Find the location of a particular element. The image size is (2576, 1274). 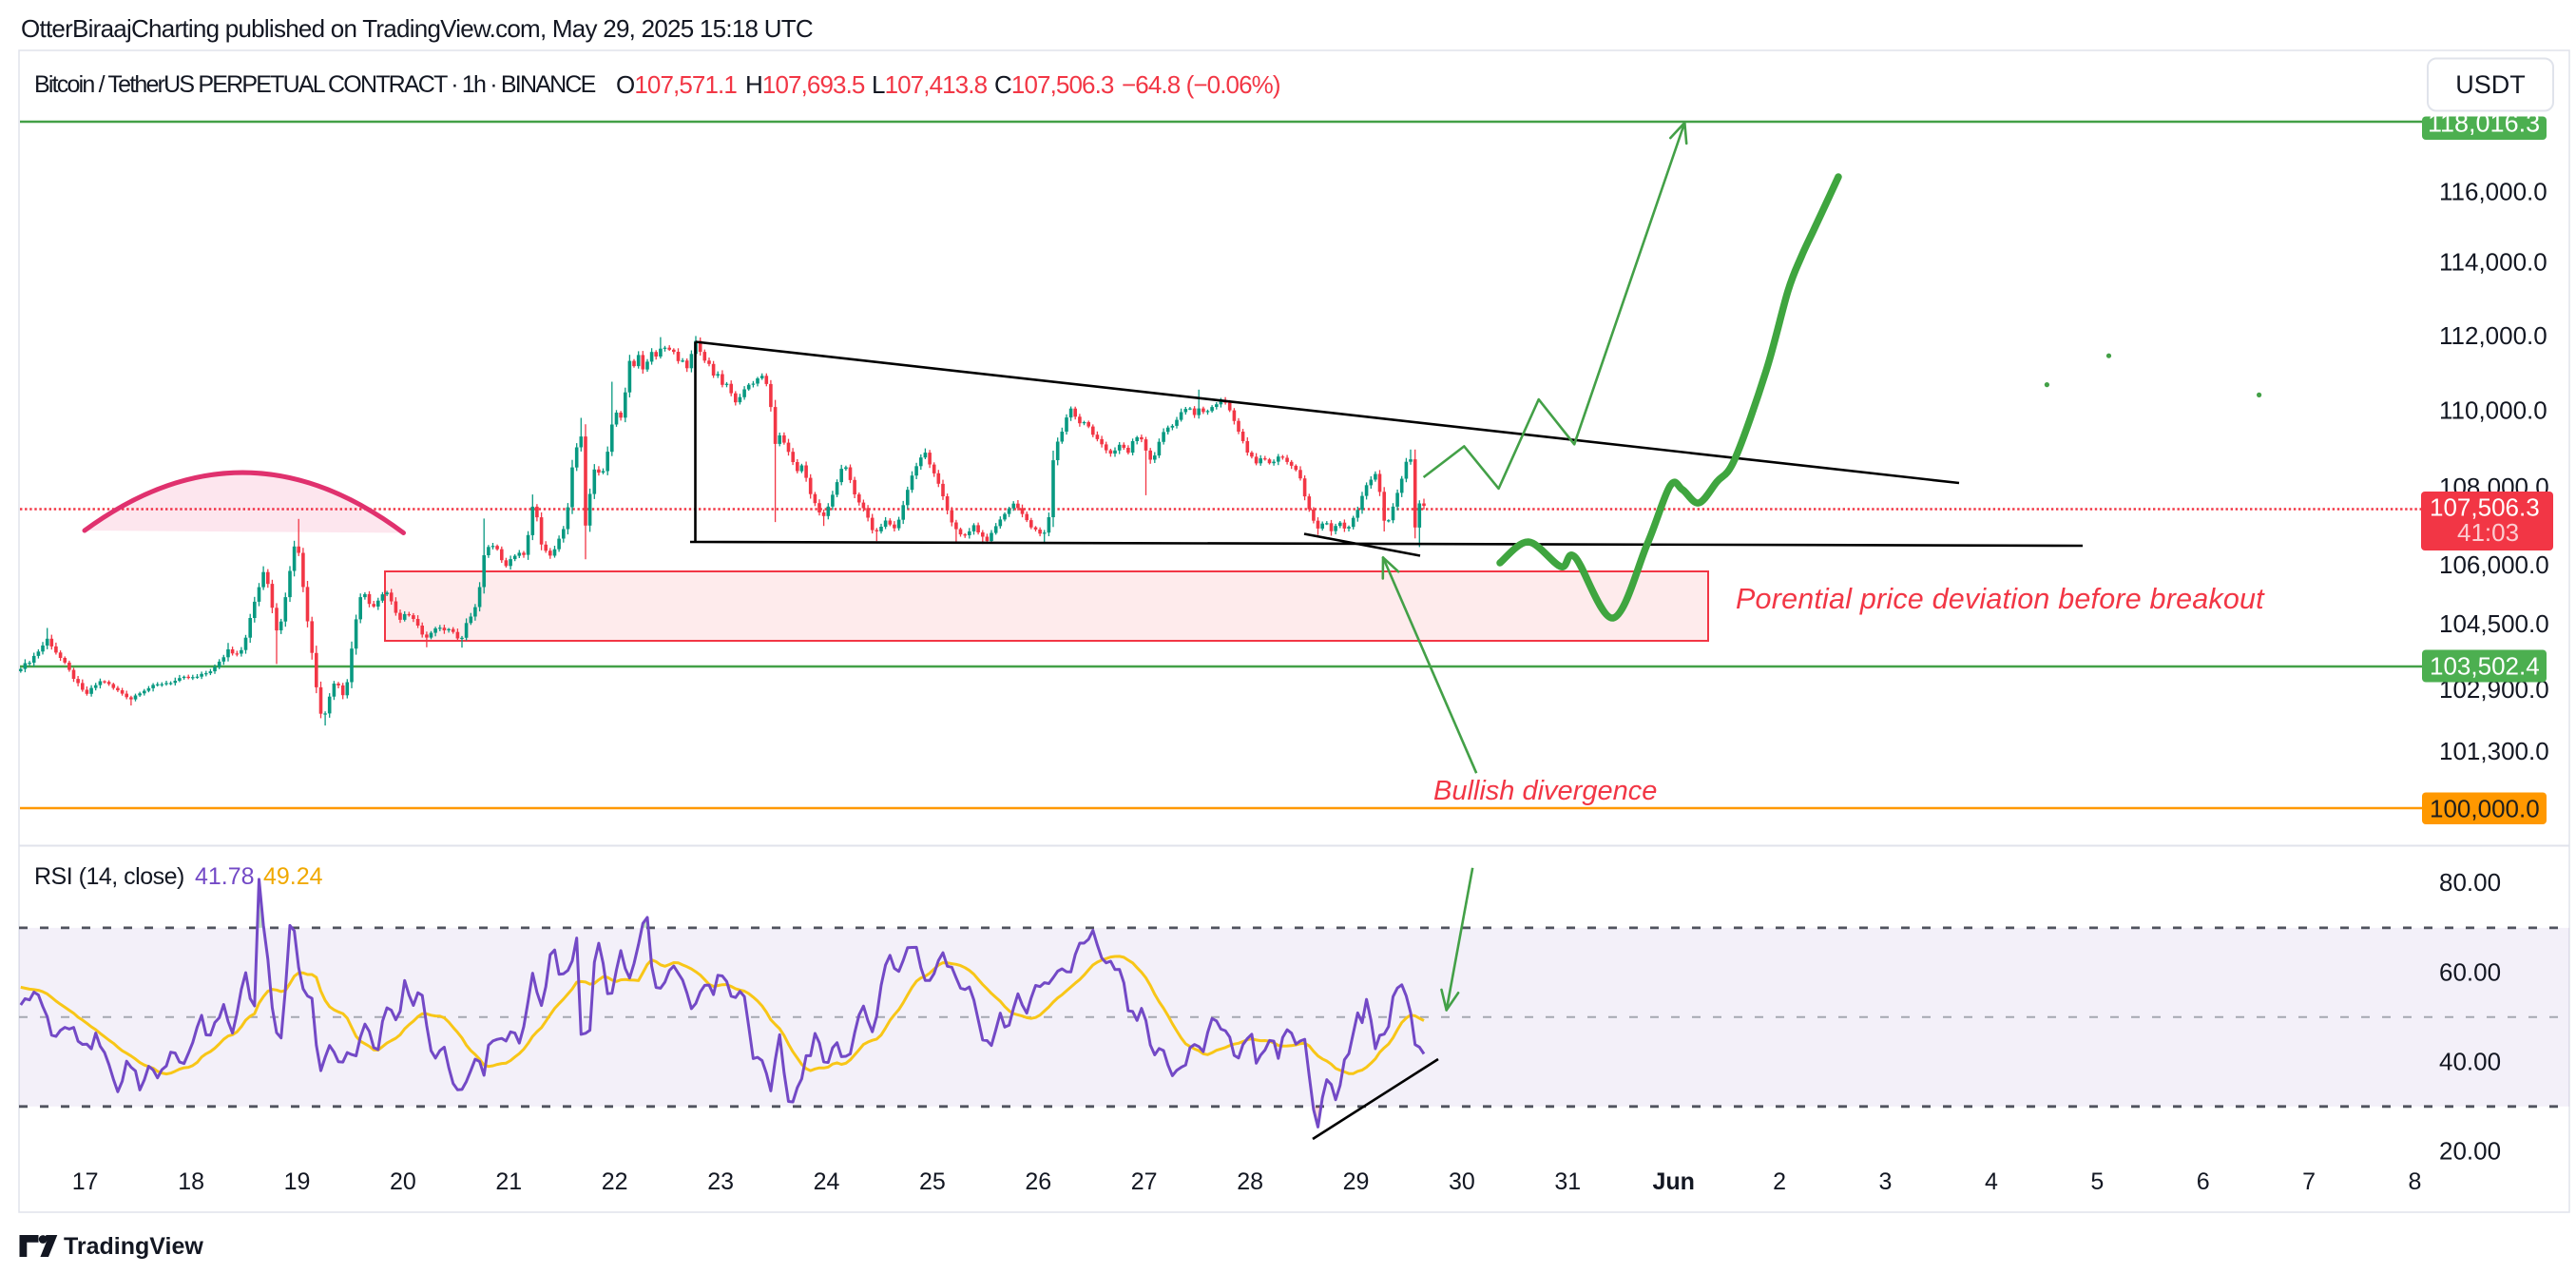

svg-text: 30 is located at coordinates (1462, 1181).